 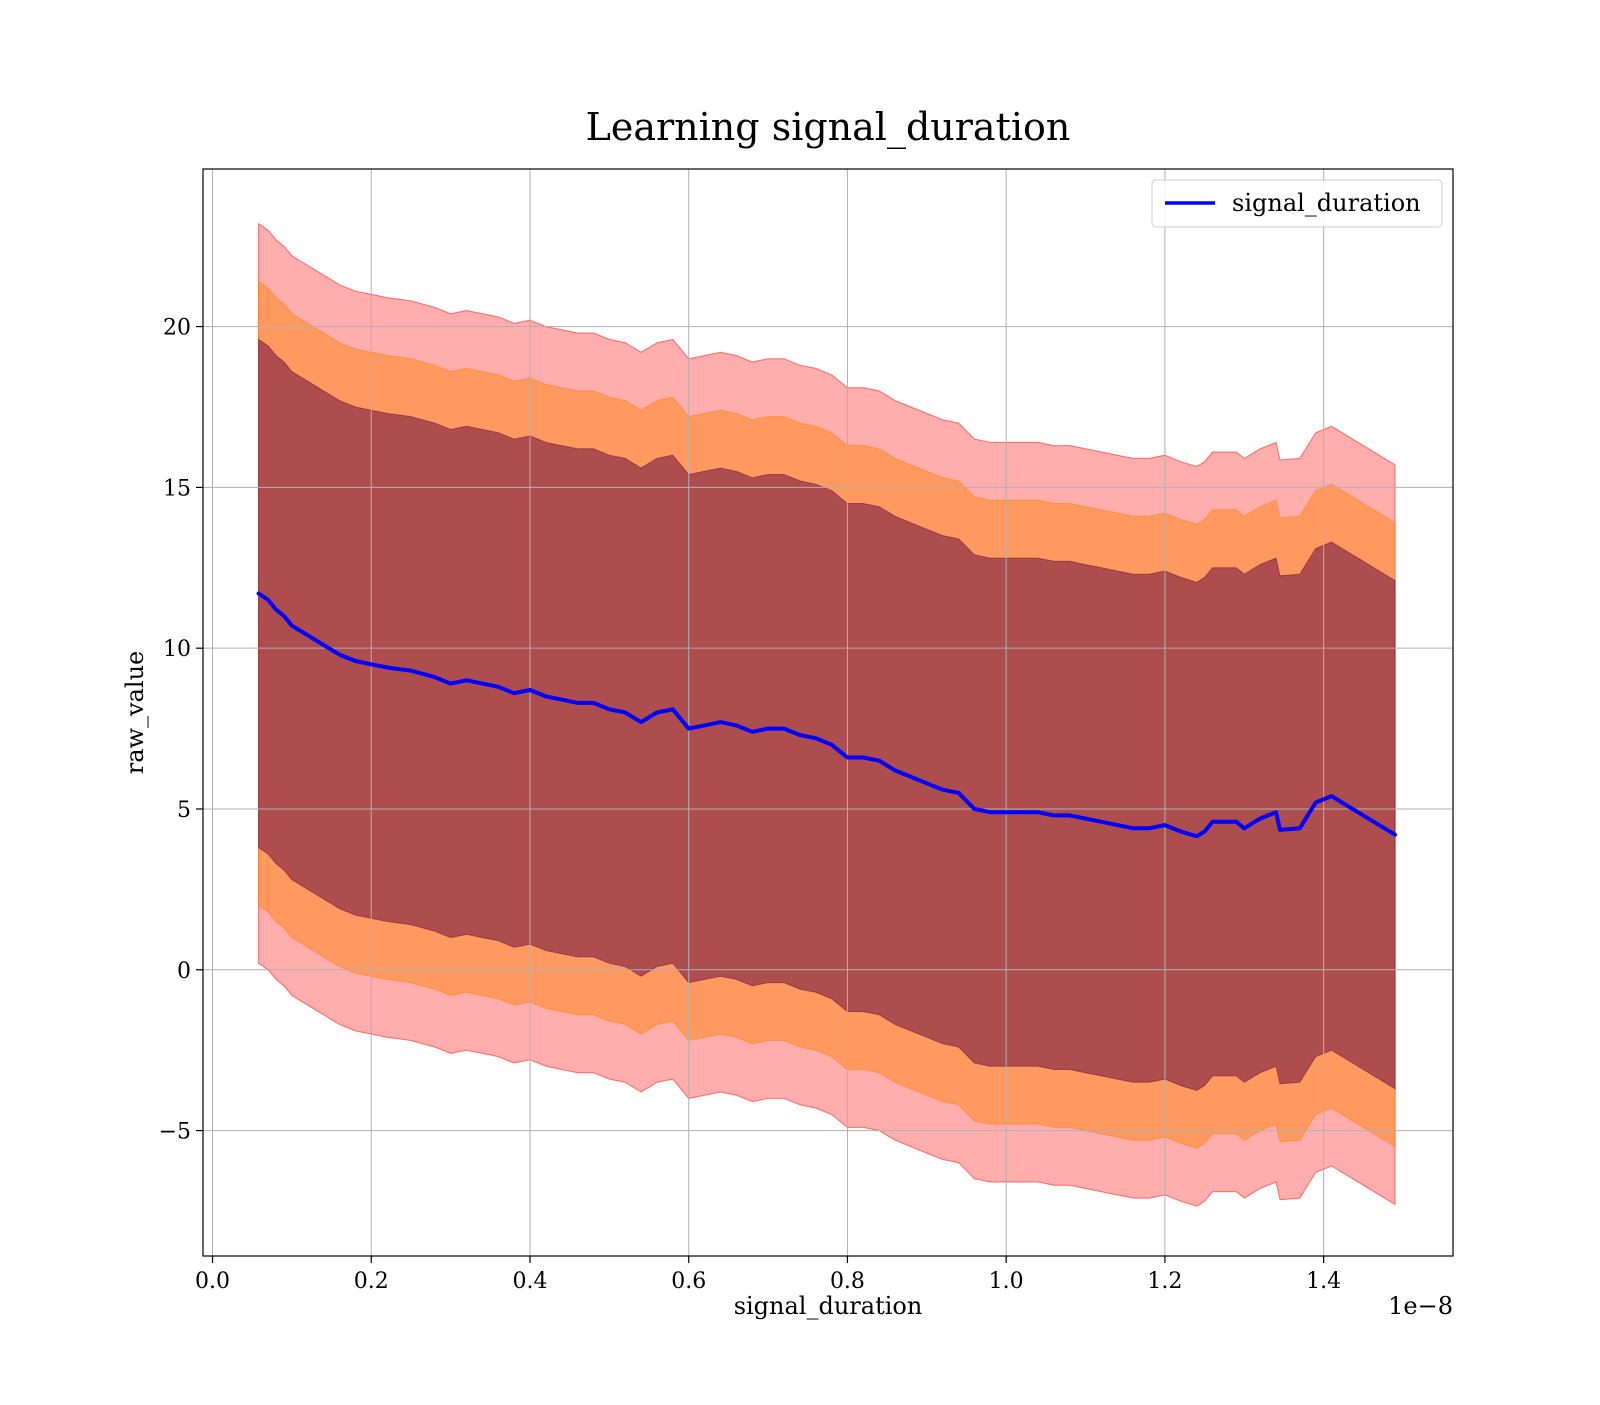 What do you see at coordinates (177, 328) in the screenshot?
I see `y-tick-label: 20` at bounding box center [177, 328].